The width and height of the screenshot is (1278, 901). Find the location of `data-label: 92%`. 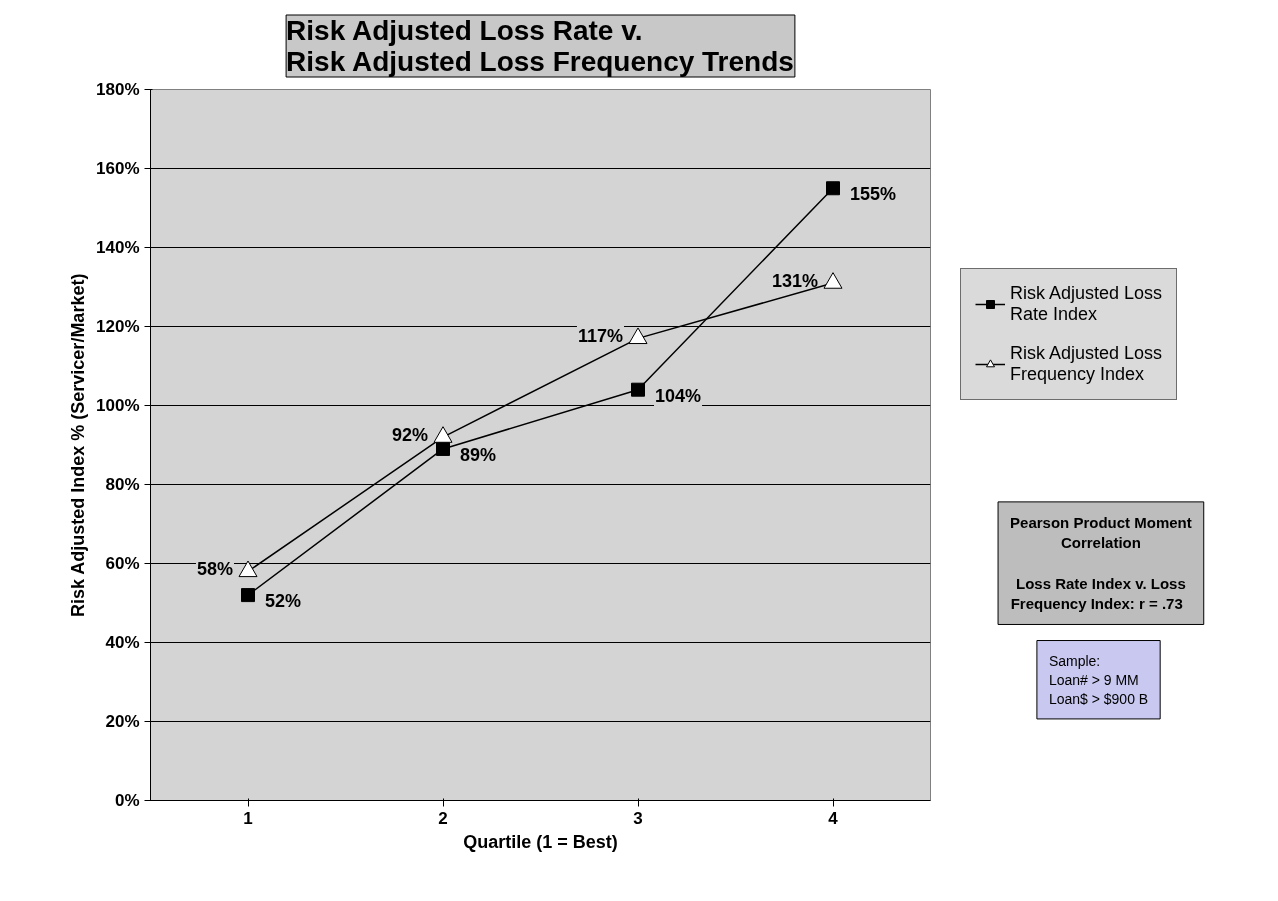

data-label: 92% is located at coordinates (409, 435).